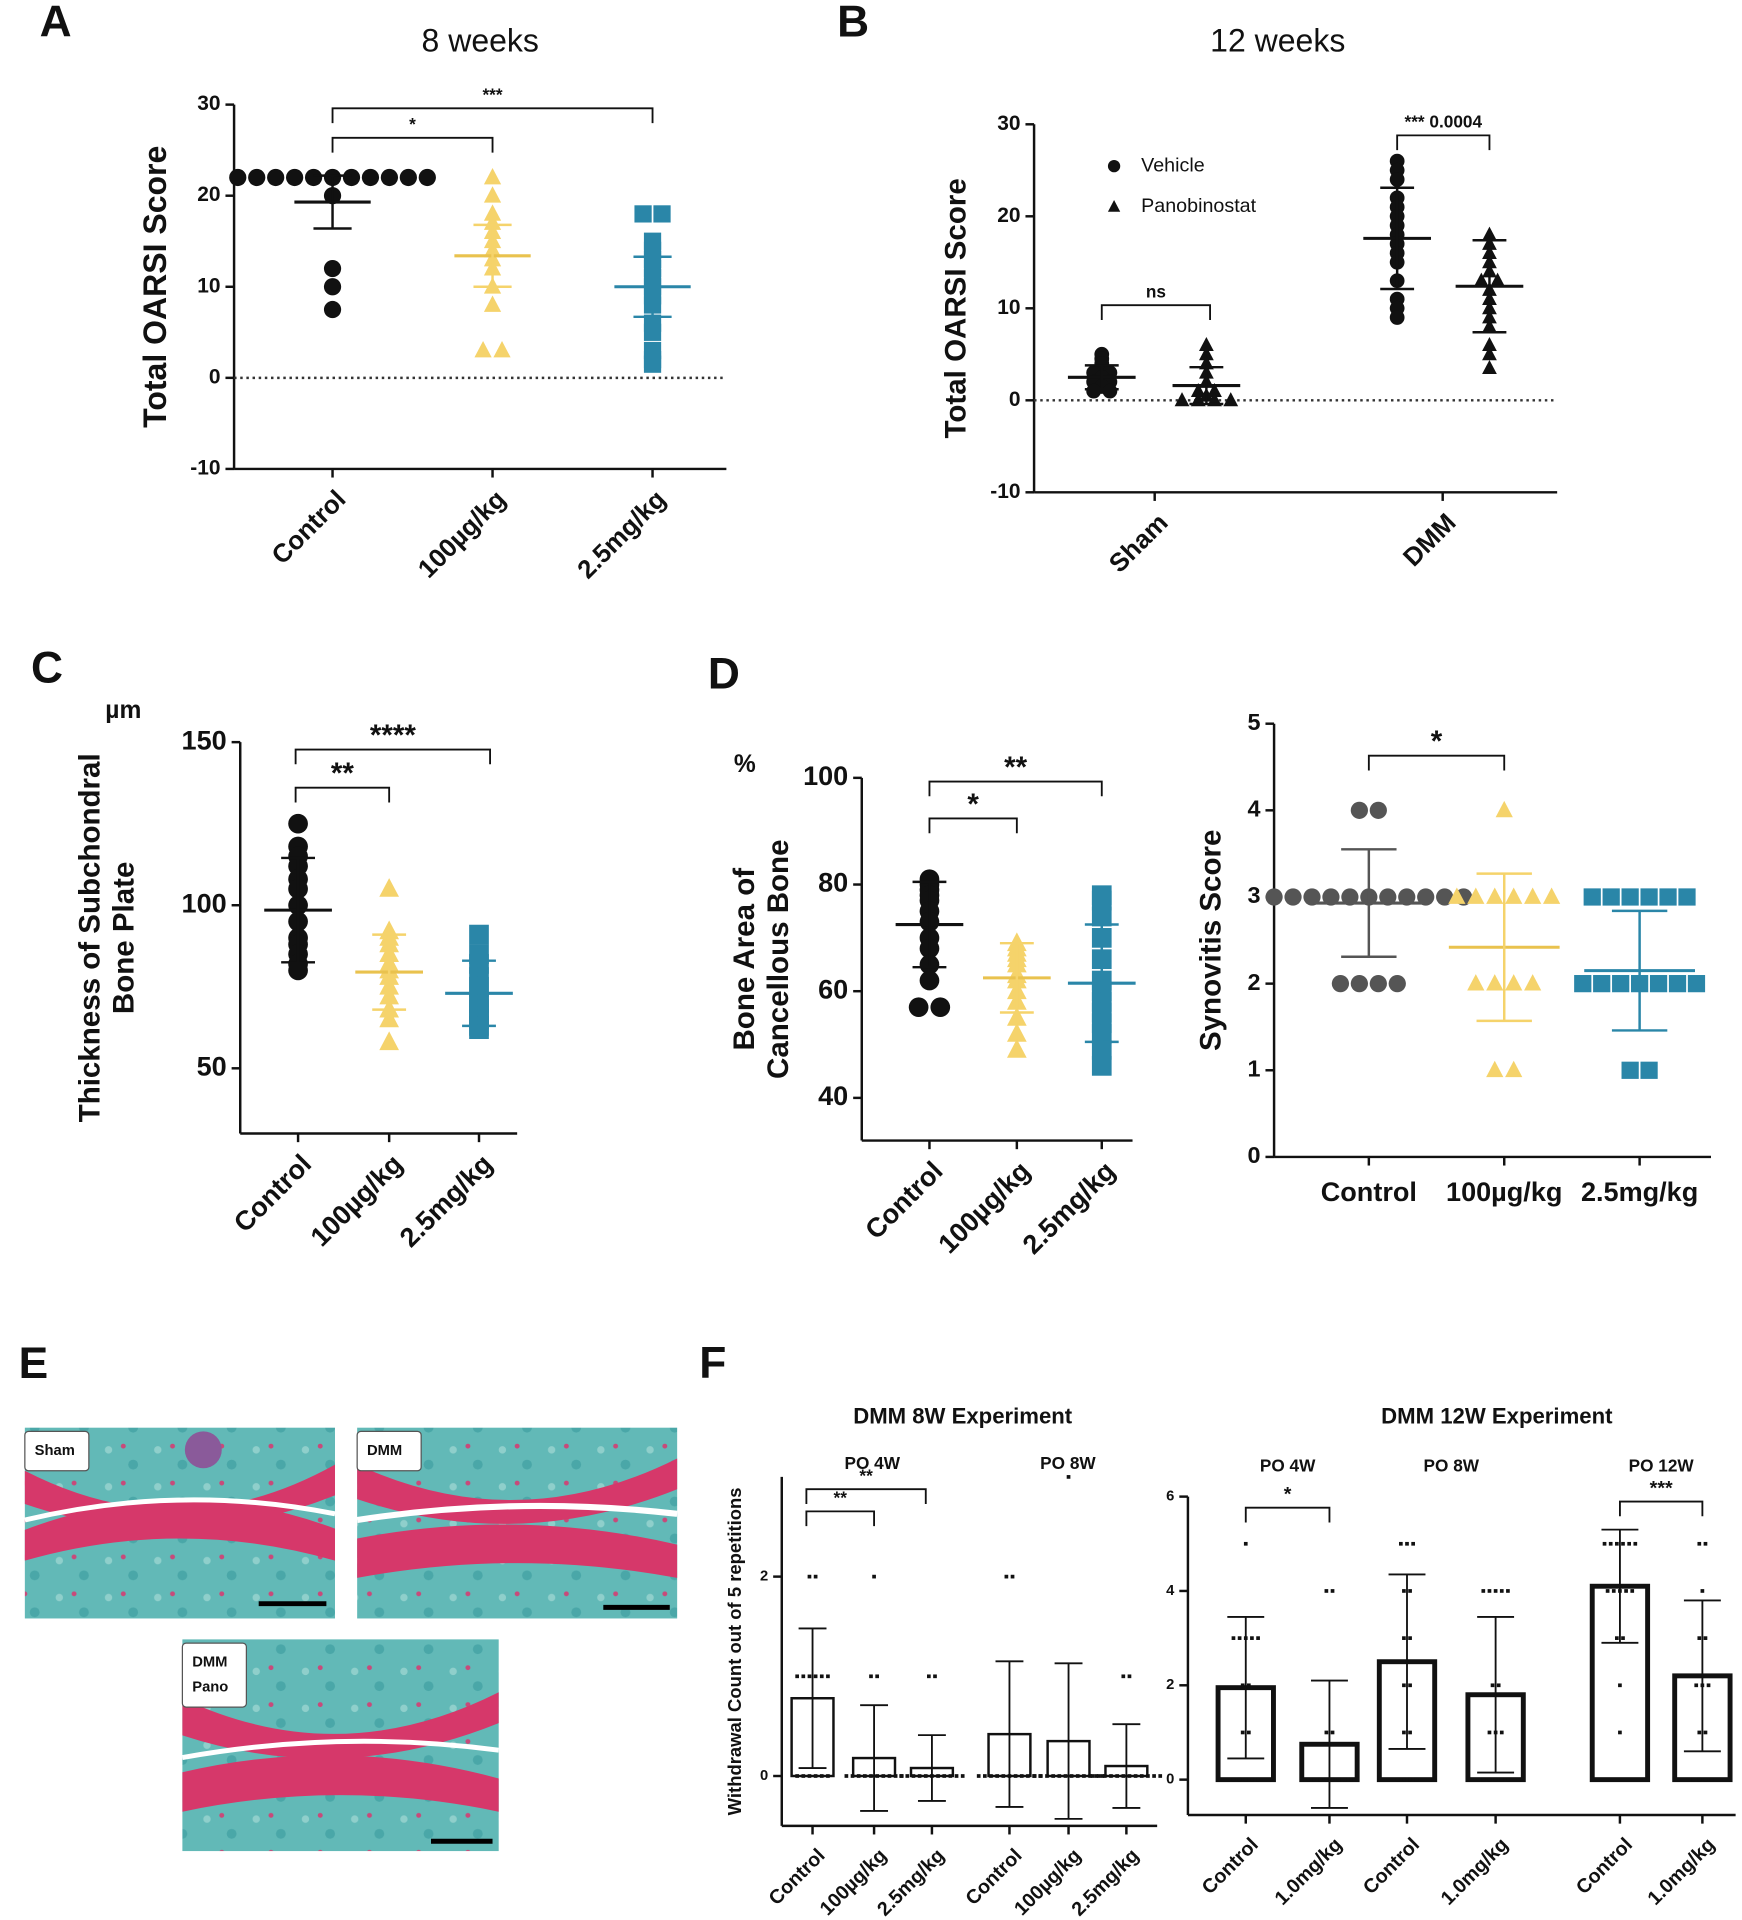 The image size is (1742, 1920). I want to click on image-label-box, so click(214, 1675).